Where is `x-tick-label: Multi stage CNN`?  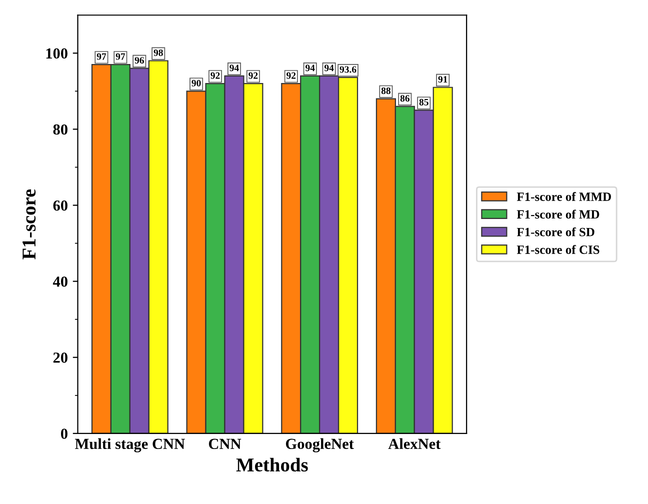 x-tick-label: Multi stage CNN is located at coordinates (130, 445).